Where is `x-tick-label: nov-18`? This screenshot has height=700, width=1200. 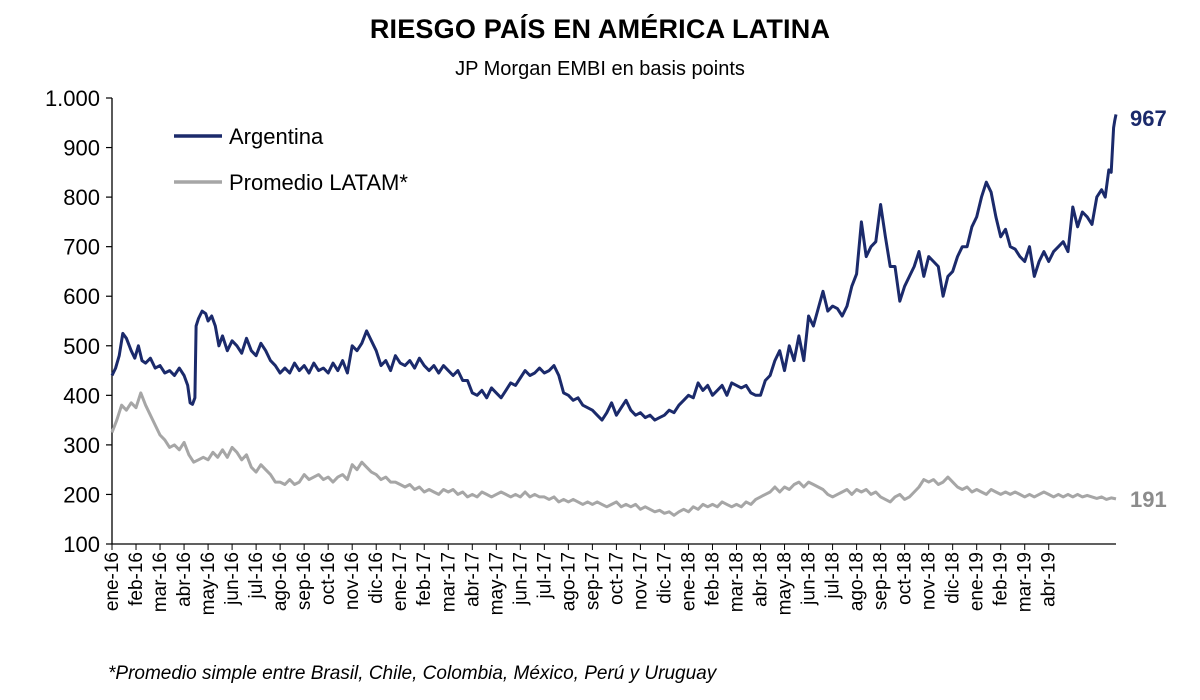
x-tick-label: nov-18 is located at coordinates (929, 581).